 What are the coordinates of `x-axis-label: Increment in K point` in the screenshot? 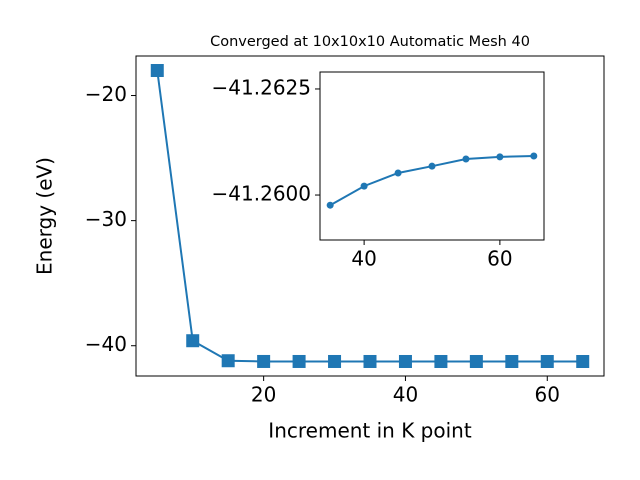 It's located at (370, 431).